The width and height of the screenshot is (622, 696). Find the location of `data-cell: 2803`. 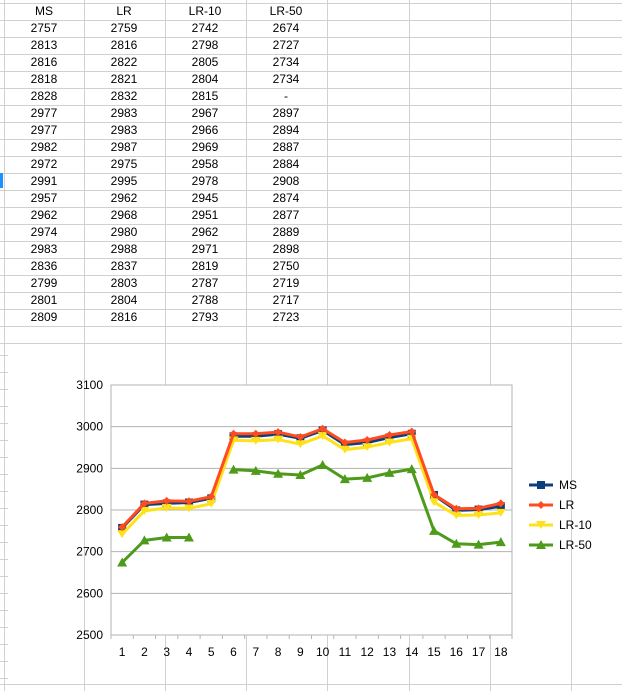

data-cell: 2803 is located at coordinates (124, 283).